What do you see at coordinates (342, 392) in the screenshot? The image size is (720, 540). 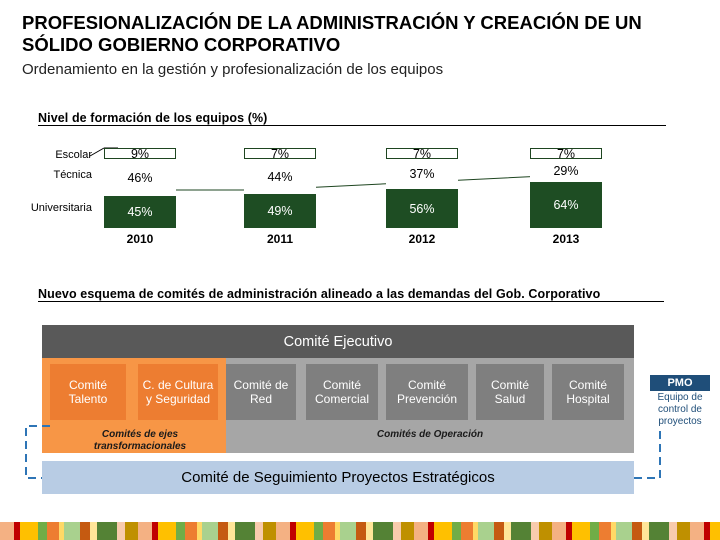 I see `committee-comercial: Comité Comercial` at bounding box center [342, 392].